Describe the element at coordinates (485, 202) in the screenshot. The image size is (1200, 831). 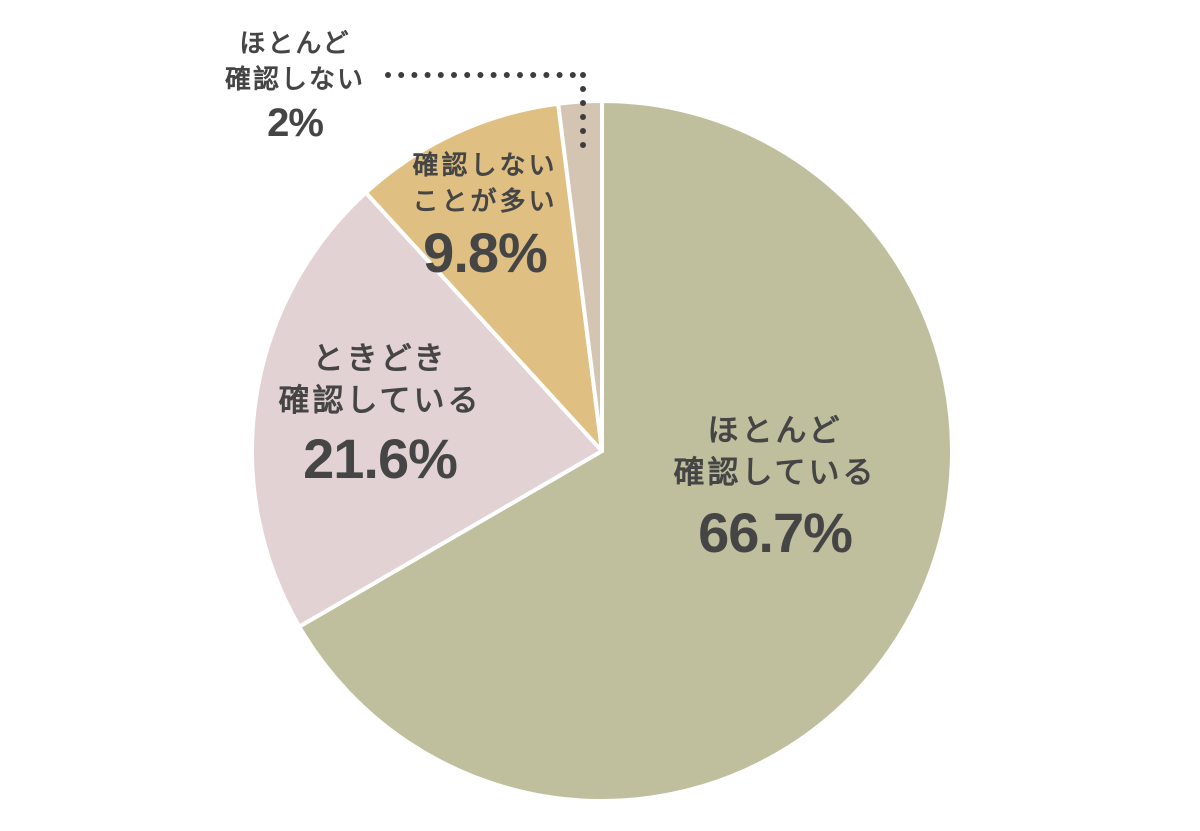
I see `label-text-line2: ことが多い` at that location.